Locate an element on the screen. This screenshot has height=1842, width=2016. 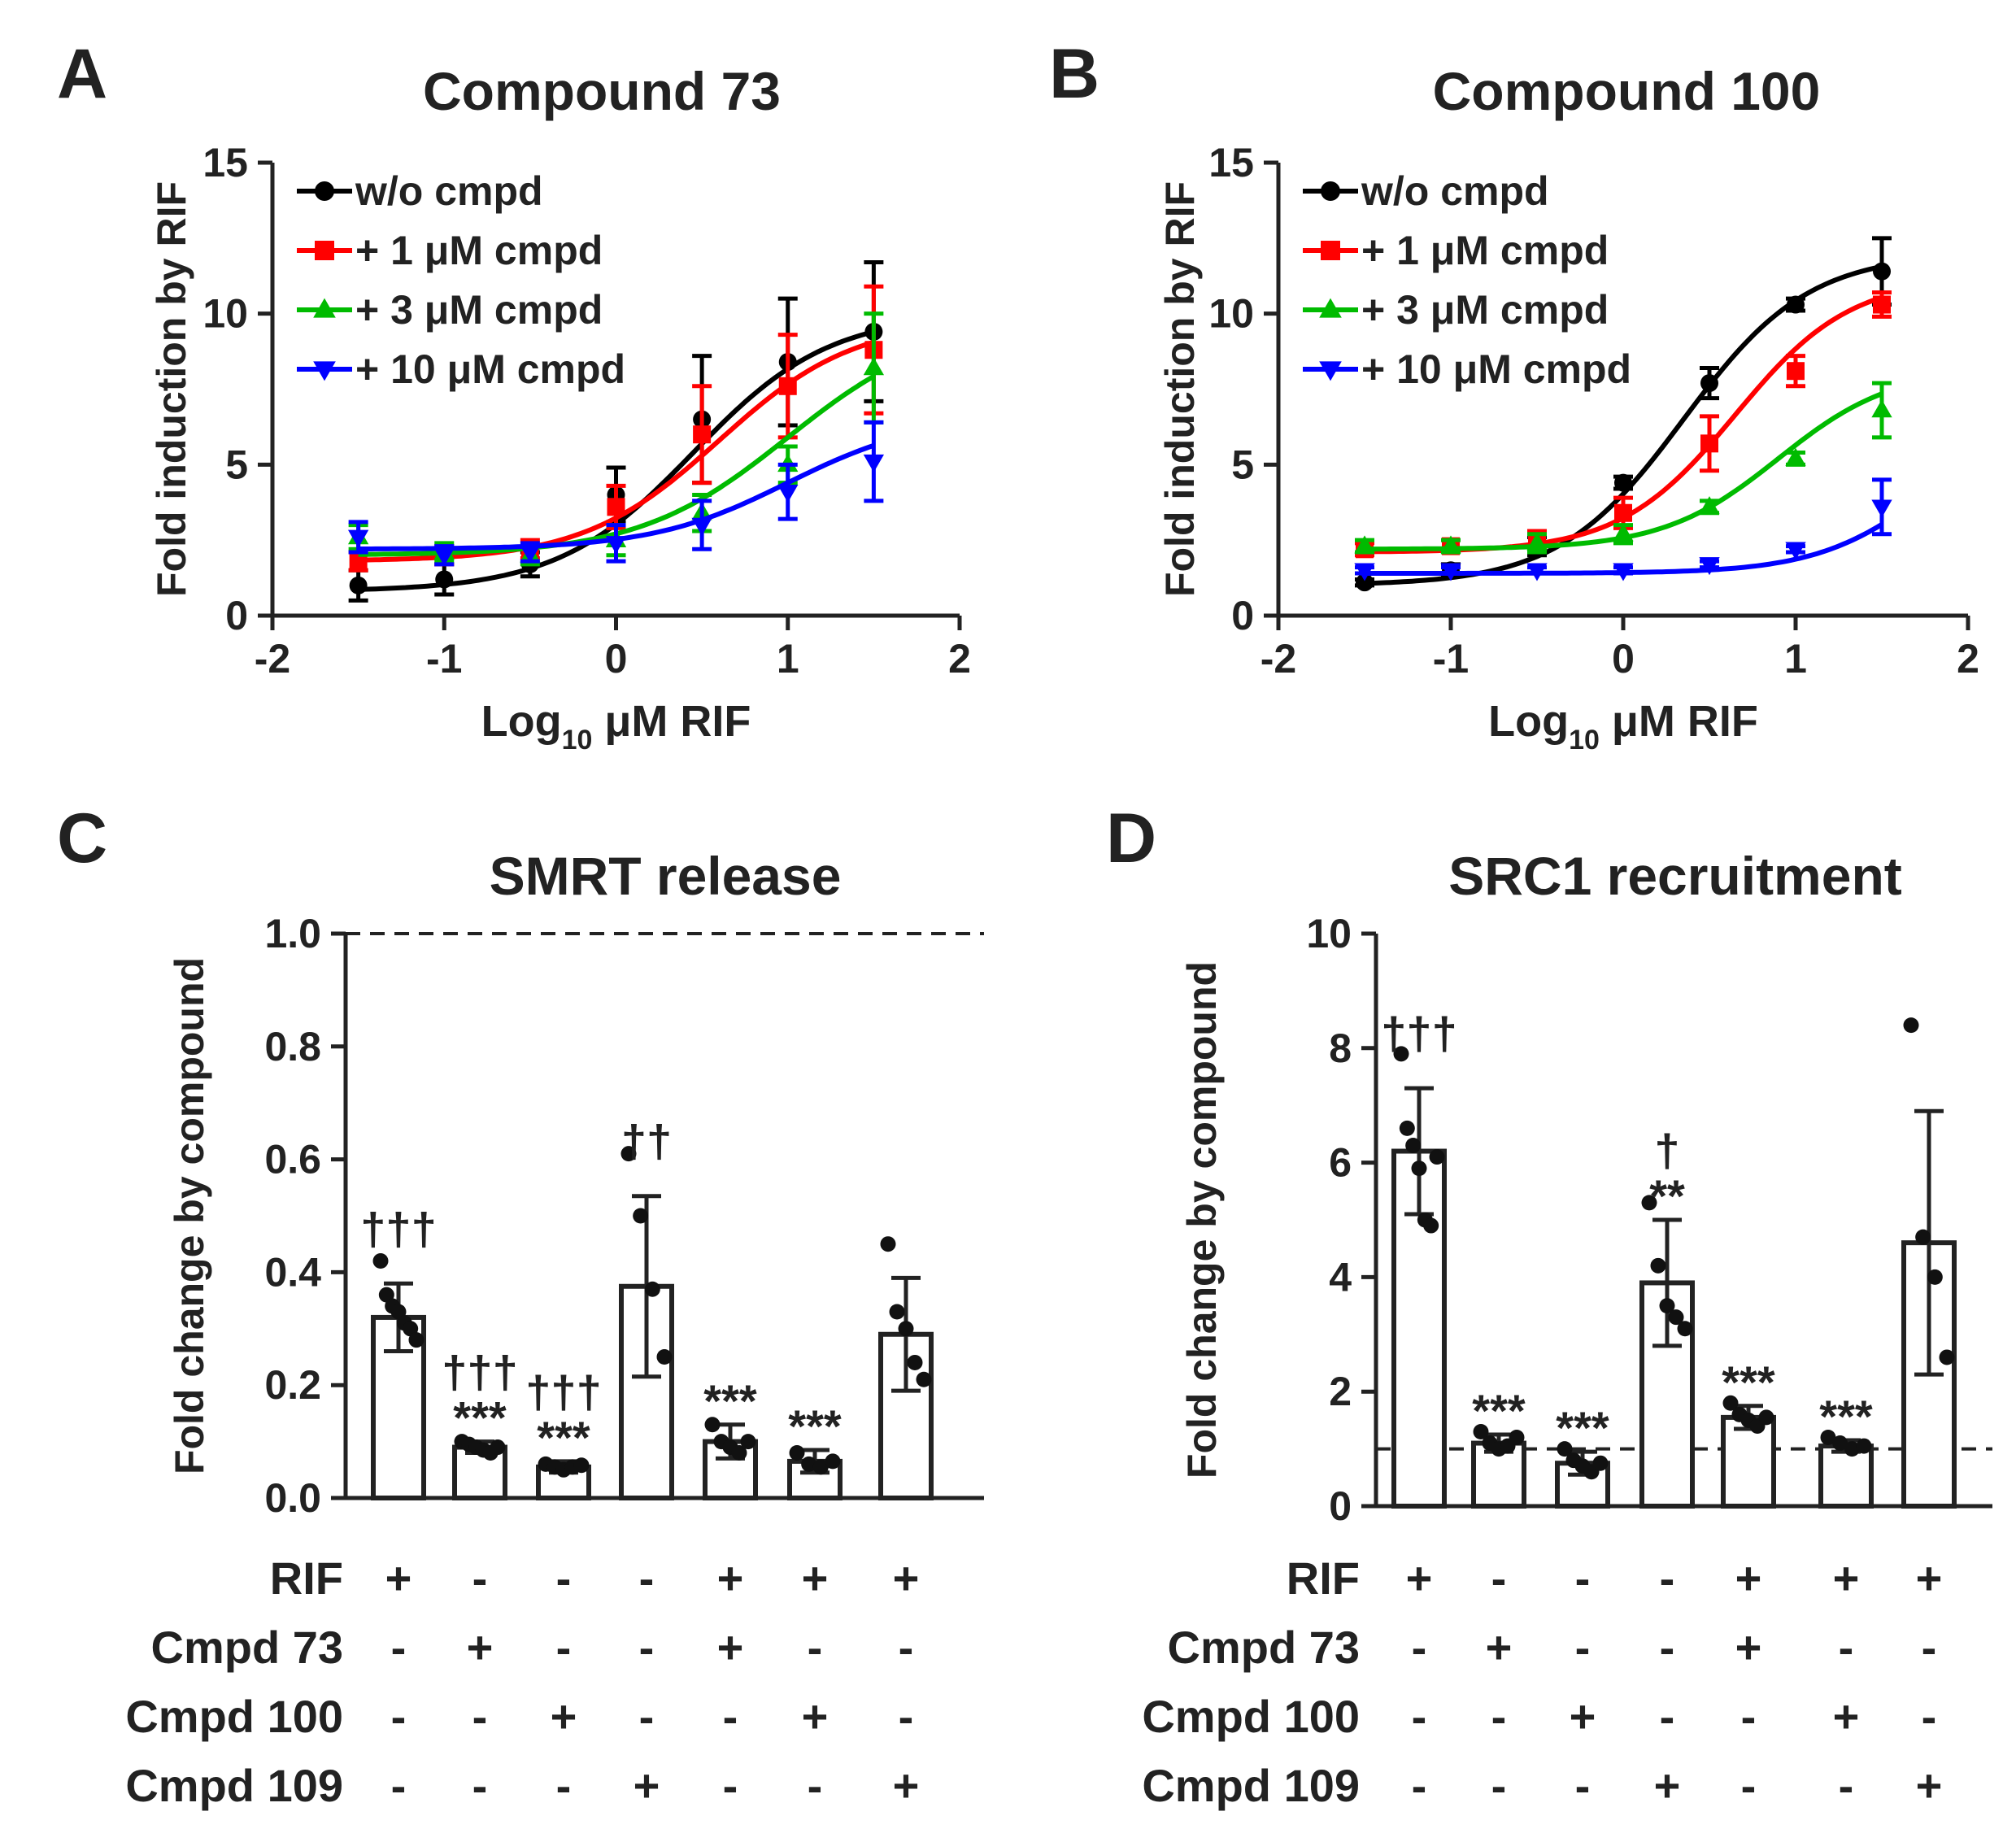
x-axis-label-sub: 10 is located at coordinates (577, 741).